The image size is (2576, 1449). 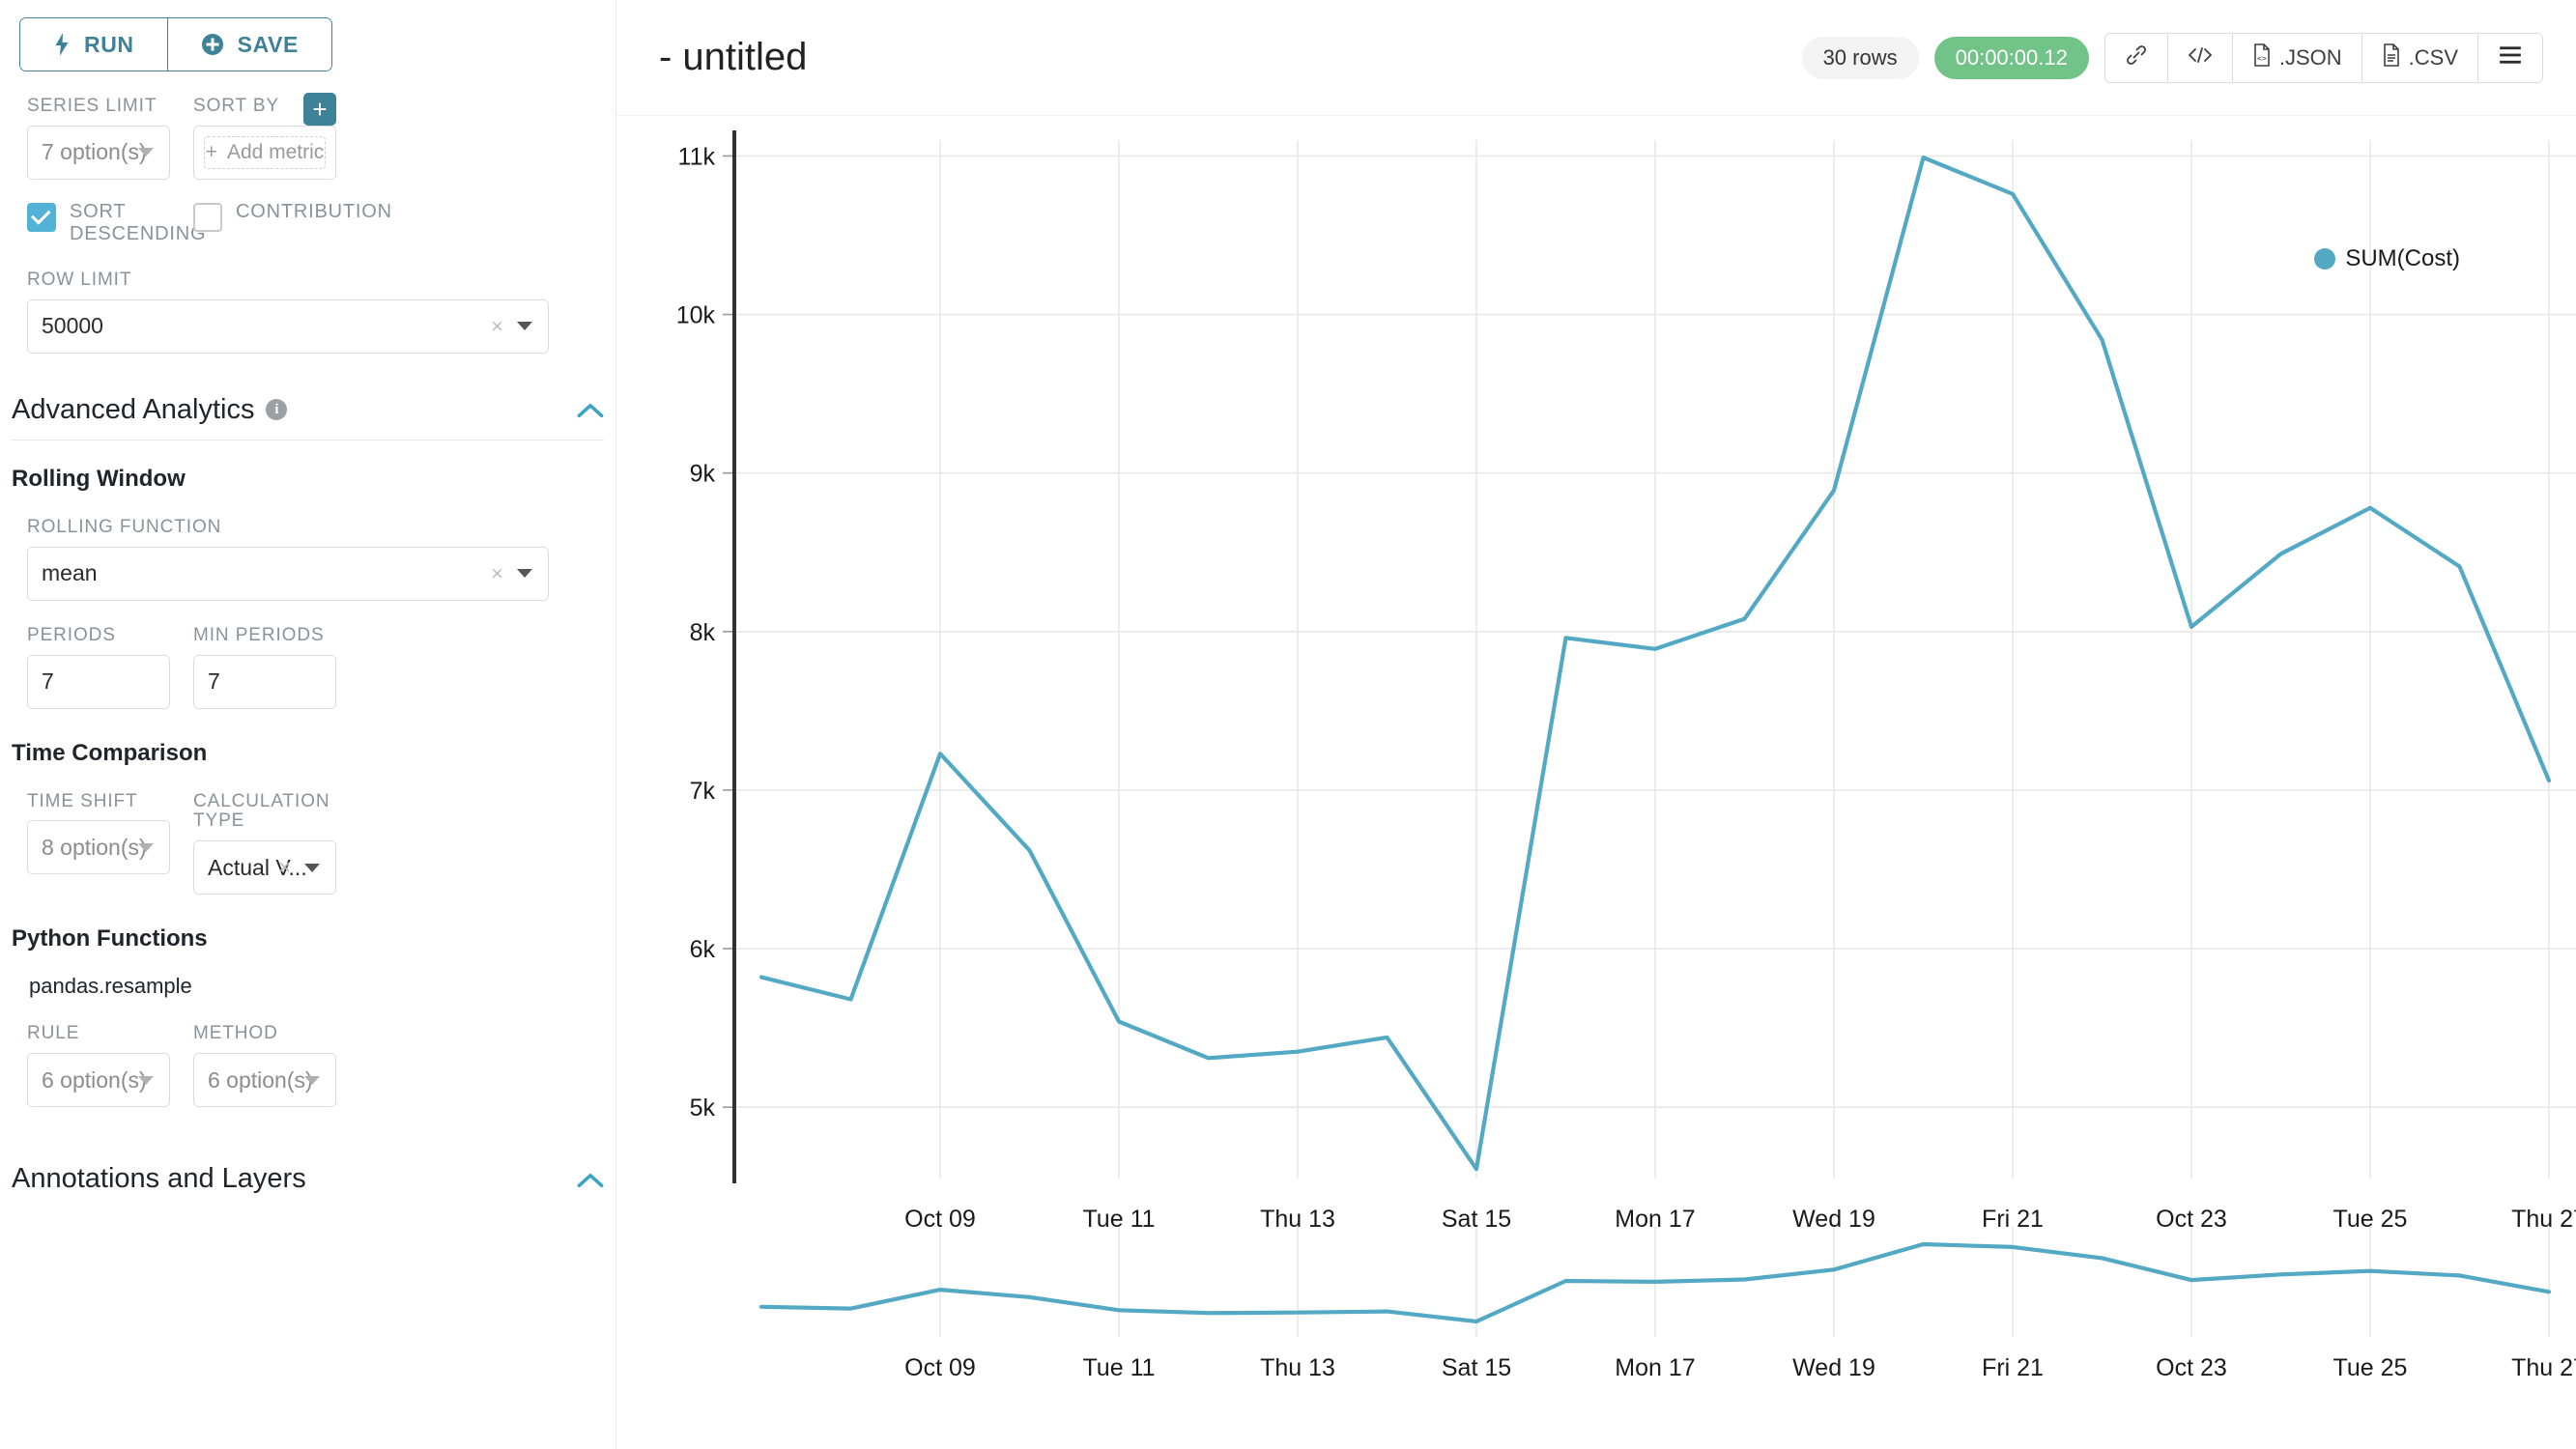 What do you see at coordinates (94, 44) in the screenshot?
I see `run-button: RUN` at bounding box center [94, 44].